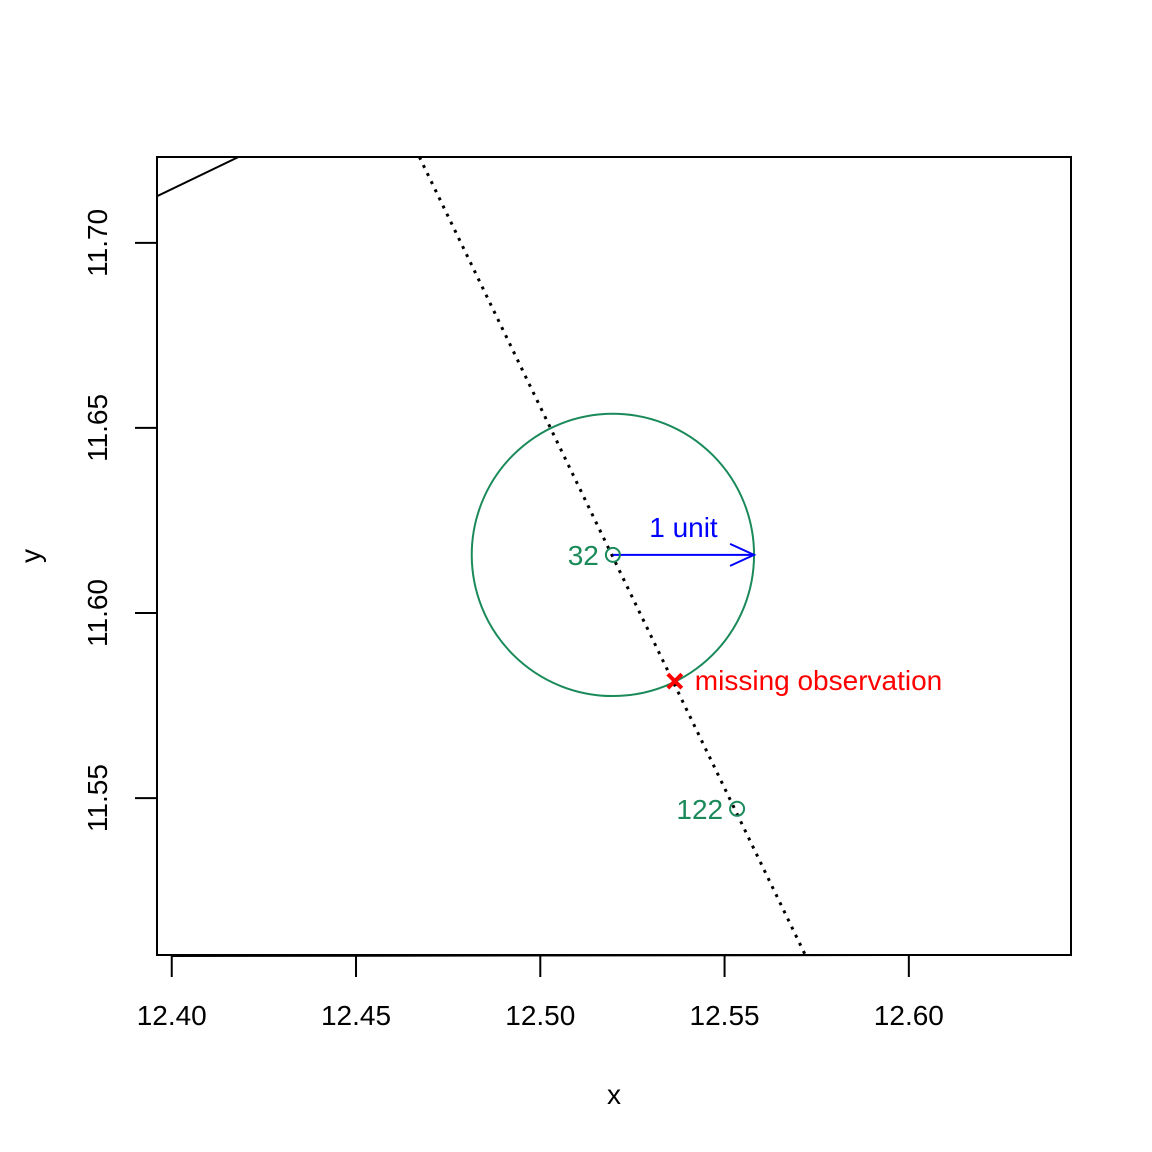  I want to click on x-axis: 12.40 12.45 12.50 12.55 12.60, so click(540, 992).